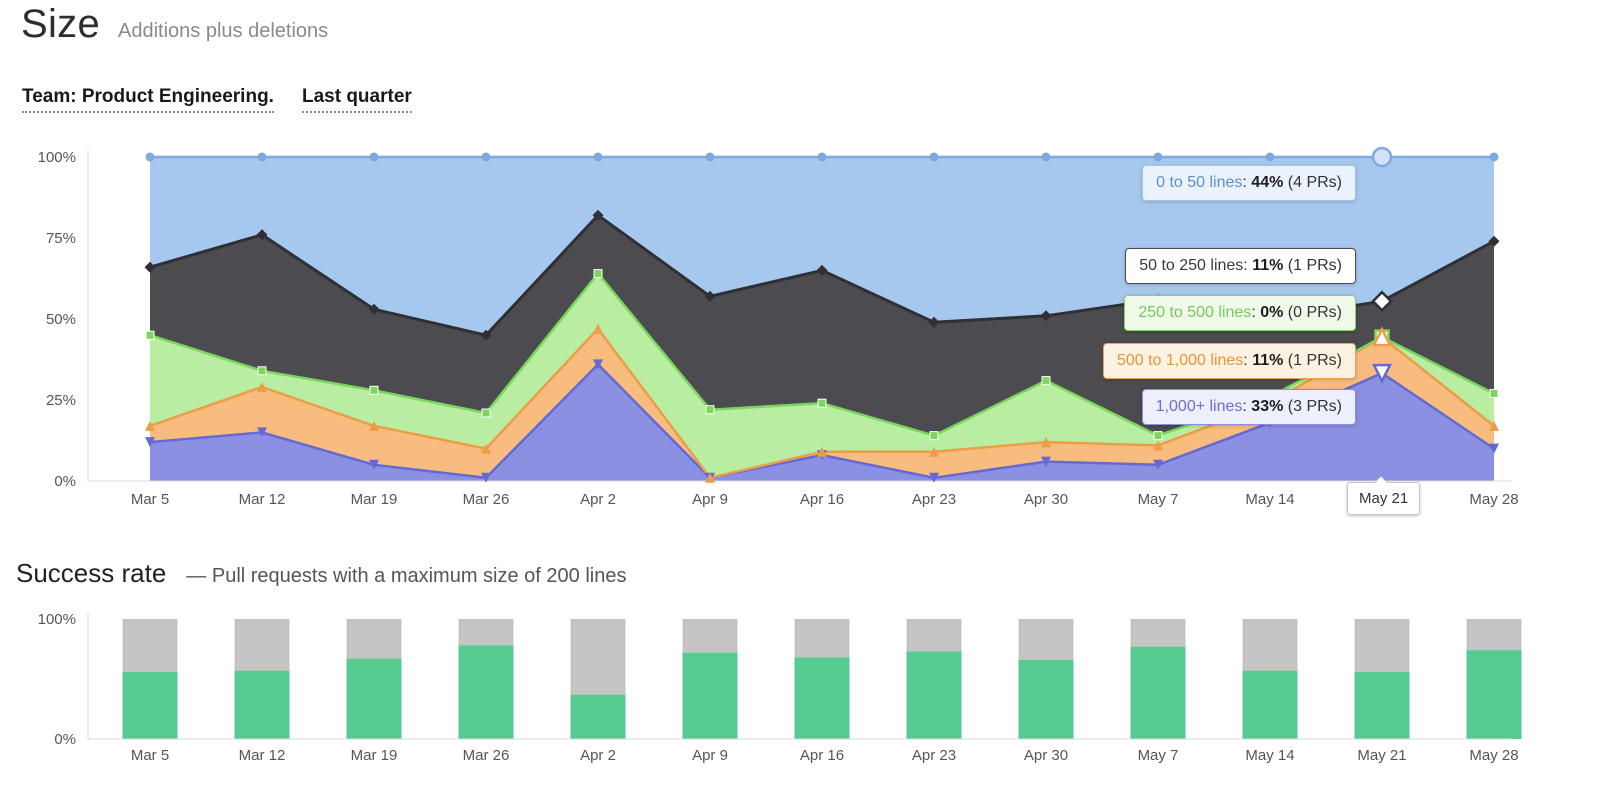 Image resolution: width=1600 pixels, height=805 pixels. What do you see at coordinates (1312, 360) in the screenshot?
I see `tooltip-suffix: (1 PRs)` at bounding box center [1312, 360].